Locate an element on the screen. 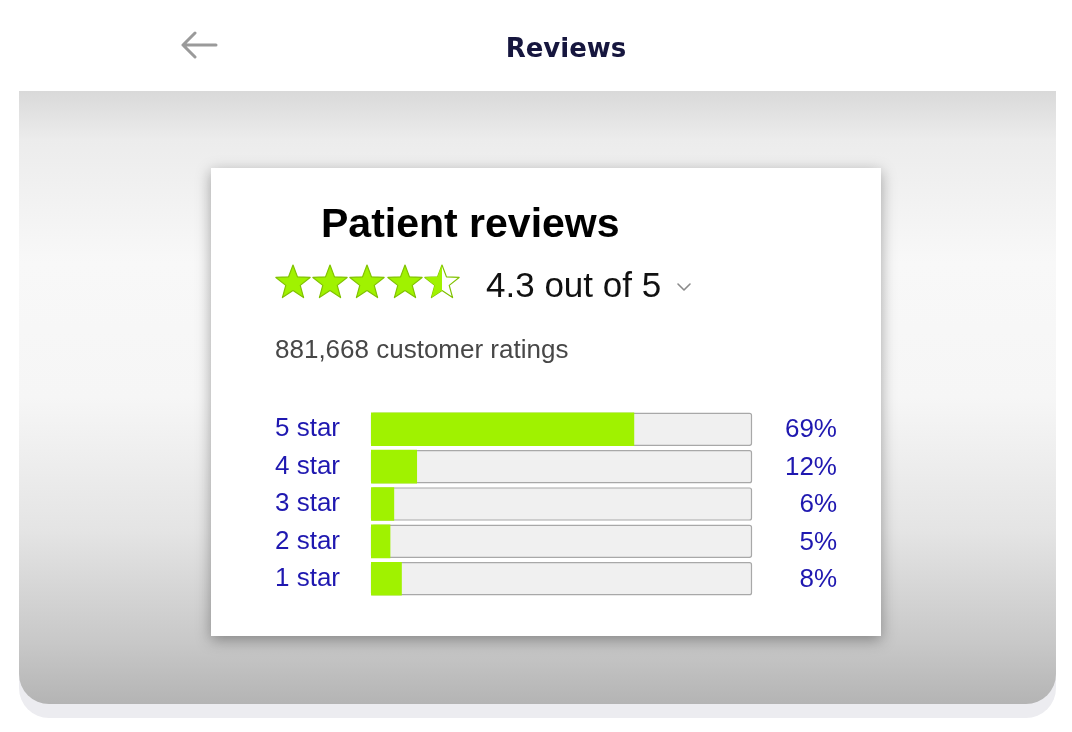  data-label: 8% is located at coordinates (818, 577).